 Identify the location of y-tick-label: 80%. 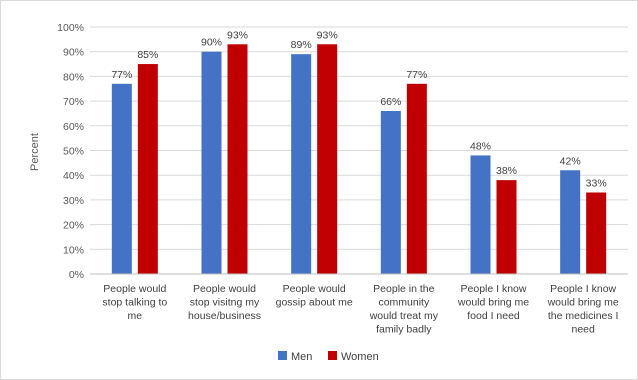
(73, 77).